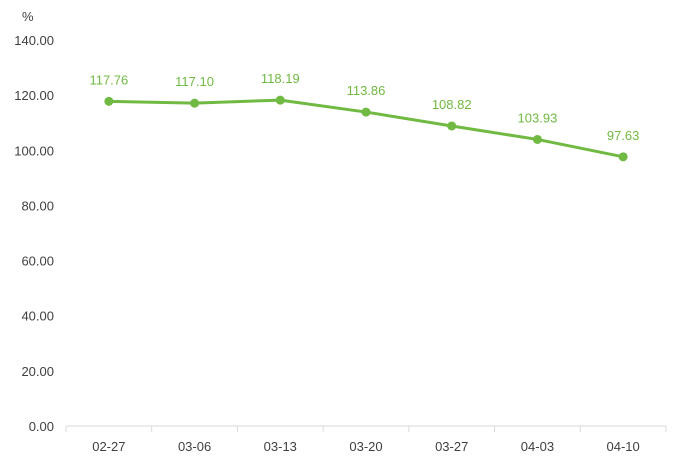 Image resolution: width=676 pixels, height=464 pixels. Describe the element at coordinates (34, 40) in the screenshot. I see `y-tick-label: 140.00` at that location.